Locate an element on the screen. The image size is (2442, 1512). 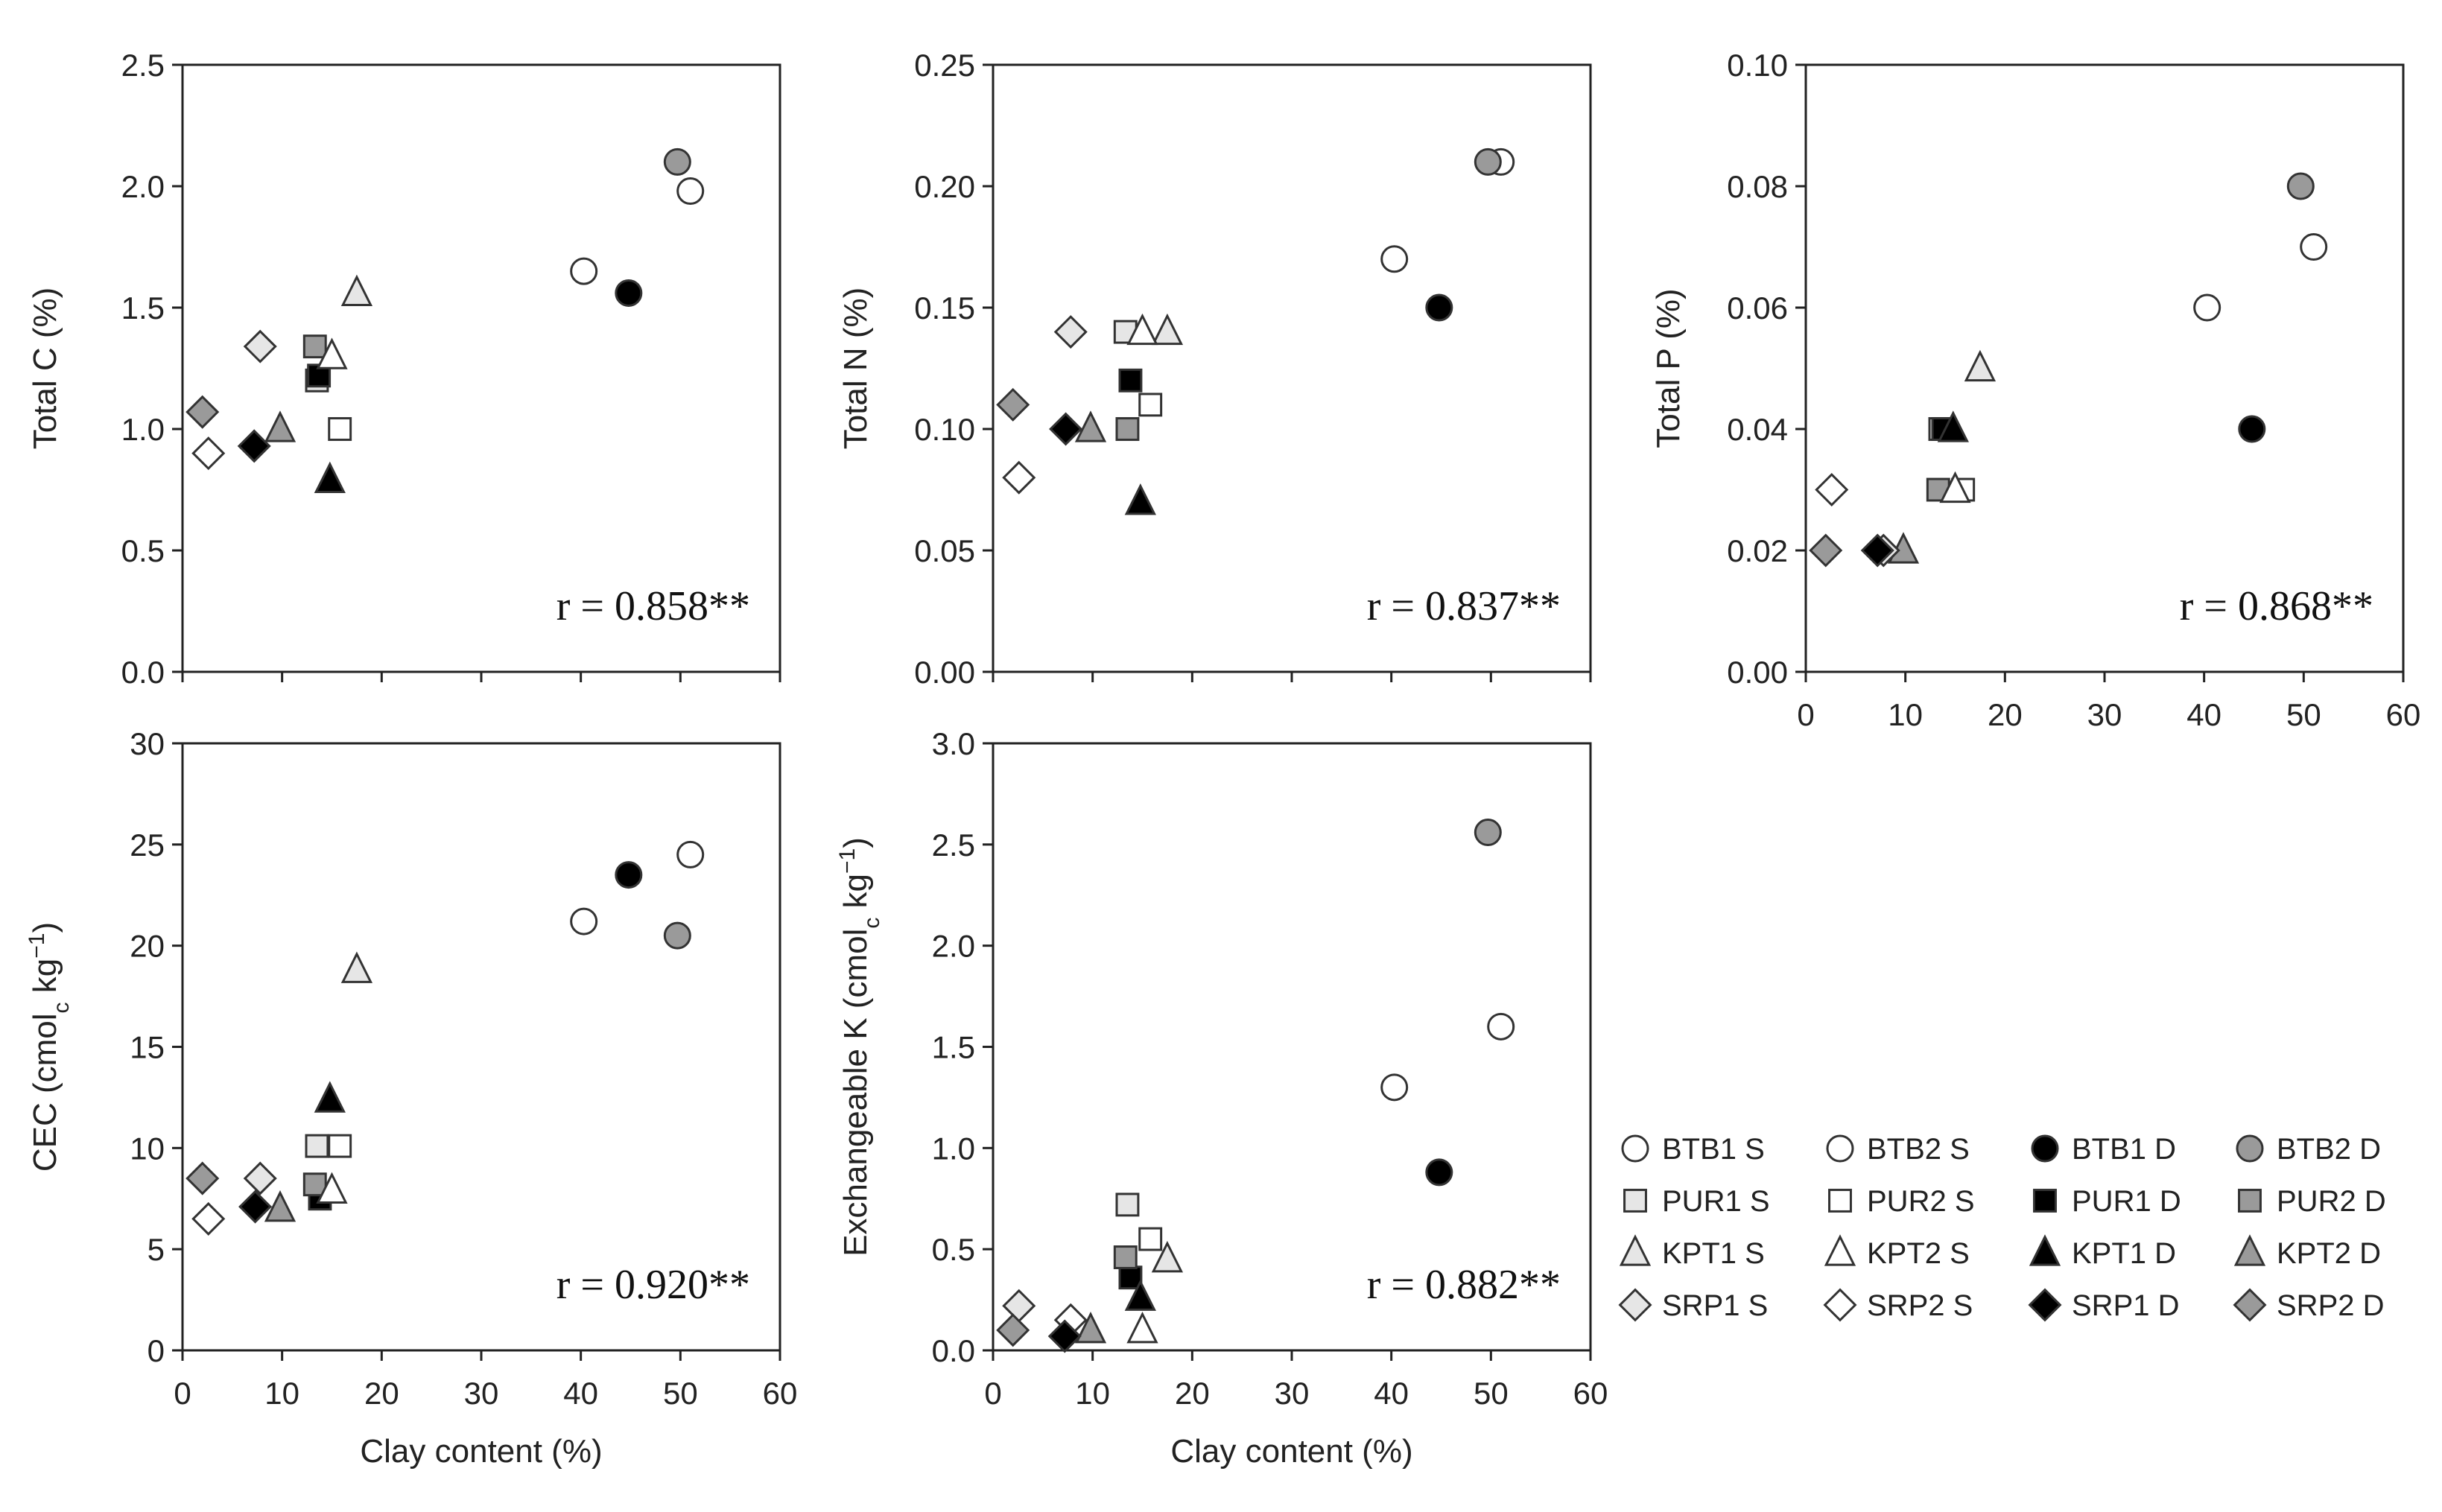
y-tick-label: 20 is located at coordinates (147, 947).